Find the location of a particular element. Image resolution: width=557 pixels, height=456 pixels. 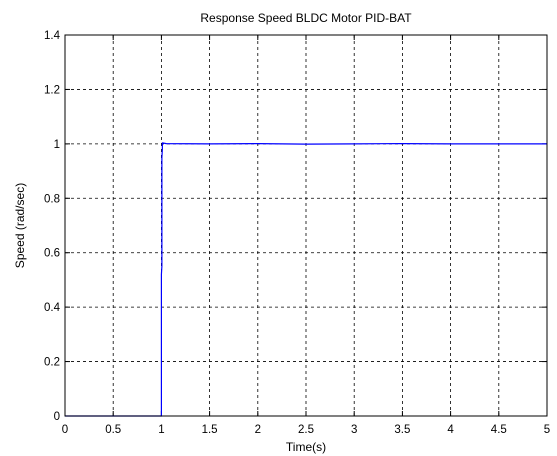

x-tick-label: 4 is located at coordinates (450, 430).